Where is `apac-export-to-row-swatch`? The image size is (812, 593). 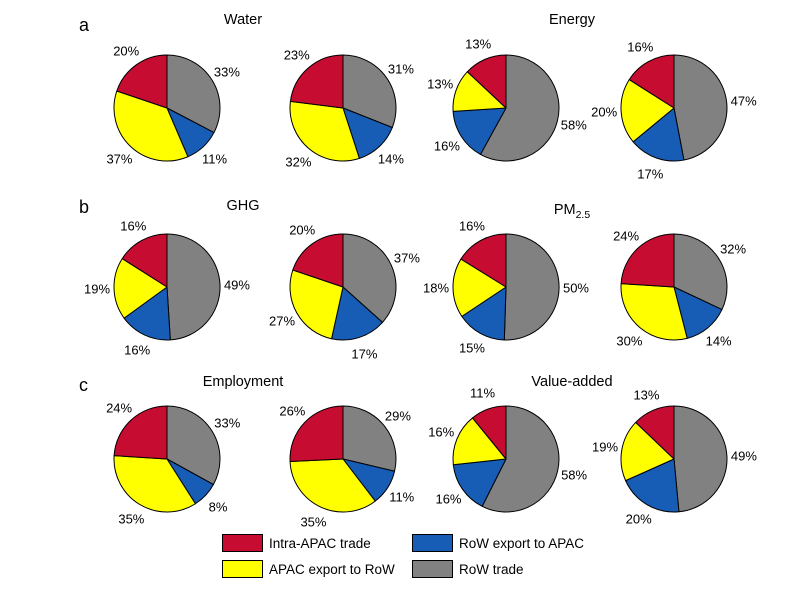 apac-export-to-row-swatch is located at coordinates (242, 569).